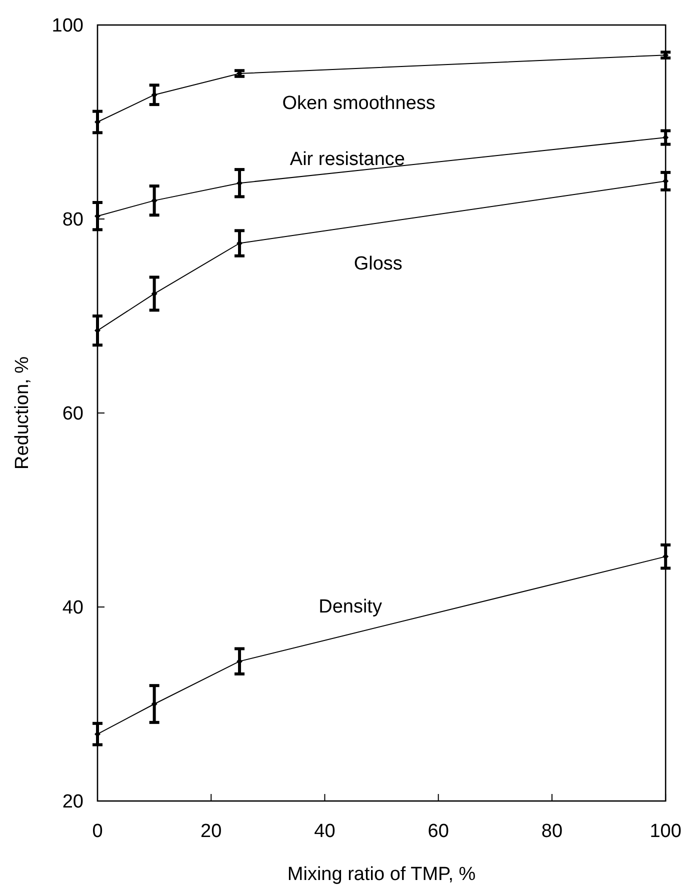 The width and height of the screenshot is (689, 894). What do you see at coordinates (73, 608) in the screenshot?
I see `y-tick-label: 40` at bounding box center [73, 608].